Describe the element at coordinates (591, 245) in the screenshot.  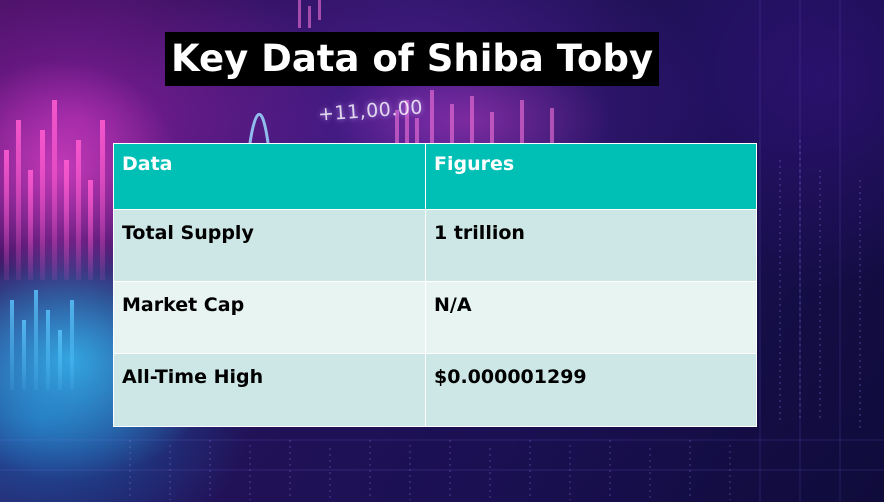
I see `cell-value: 1 trillion` at that location.